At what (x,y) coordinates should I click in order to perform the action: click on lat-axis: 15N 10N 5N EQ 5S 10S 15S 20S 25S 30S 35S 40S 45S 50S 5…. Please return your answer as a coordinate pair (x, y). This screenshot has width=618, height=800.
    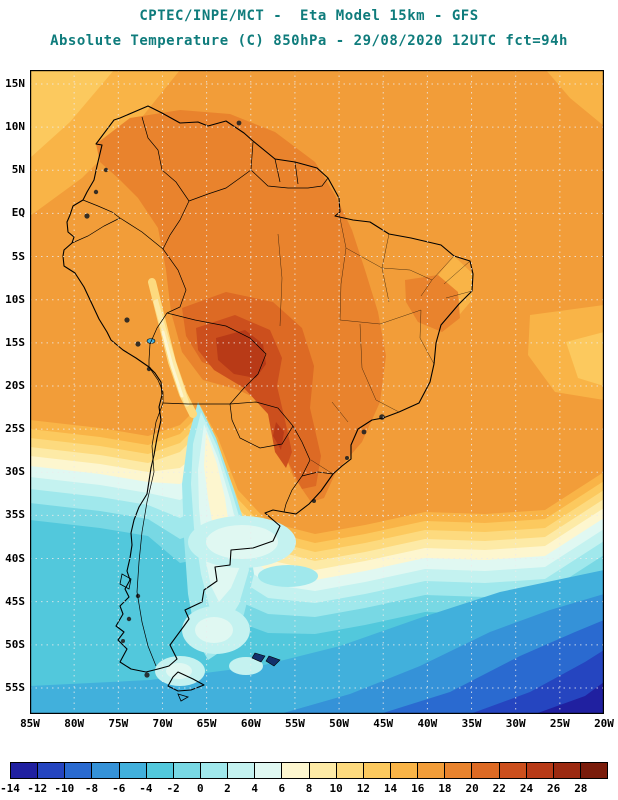
    Looking at the image, I should click on (13, 392).